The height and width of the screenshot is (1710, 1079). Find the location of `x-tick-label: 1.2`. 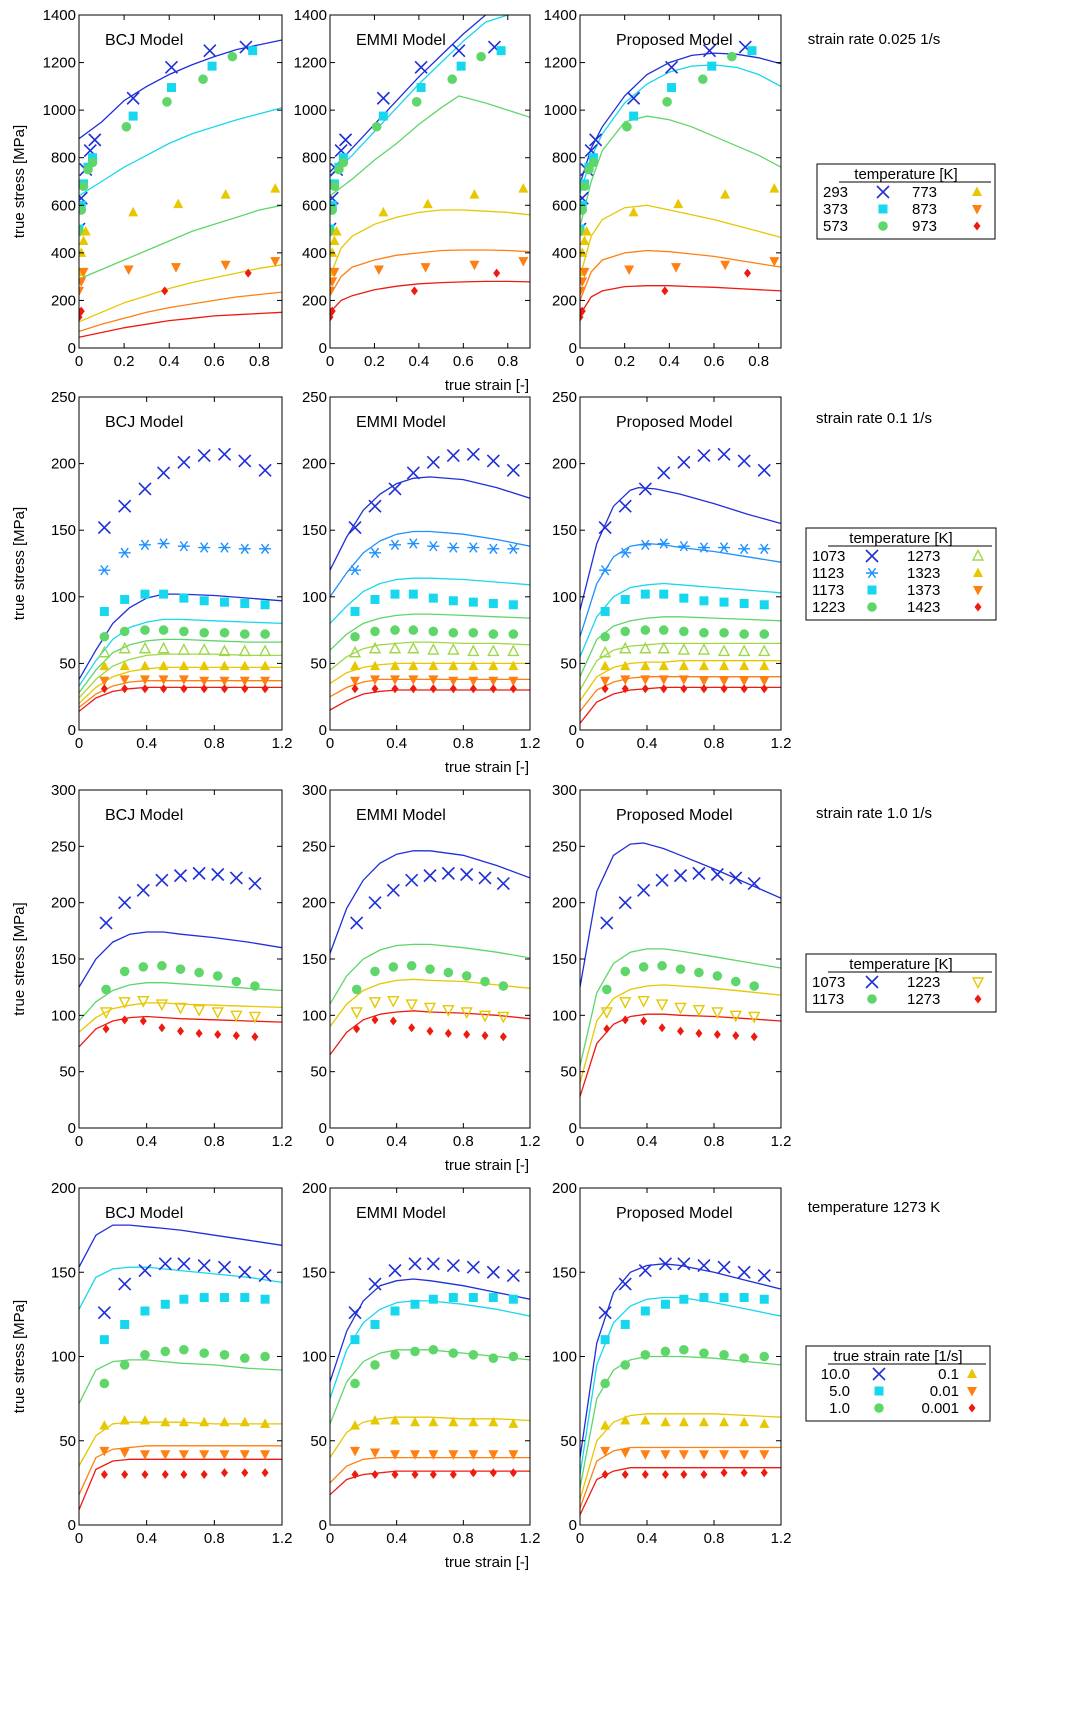

x-tick-label: 1.2 is located at coordinates (282, 1141).